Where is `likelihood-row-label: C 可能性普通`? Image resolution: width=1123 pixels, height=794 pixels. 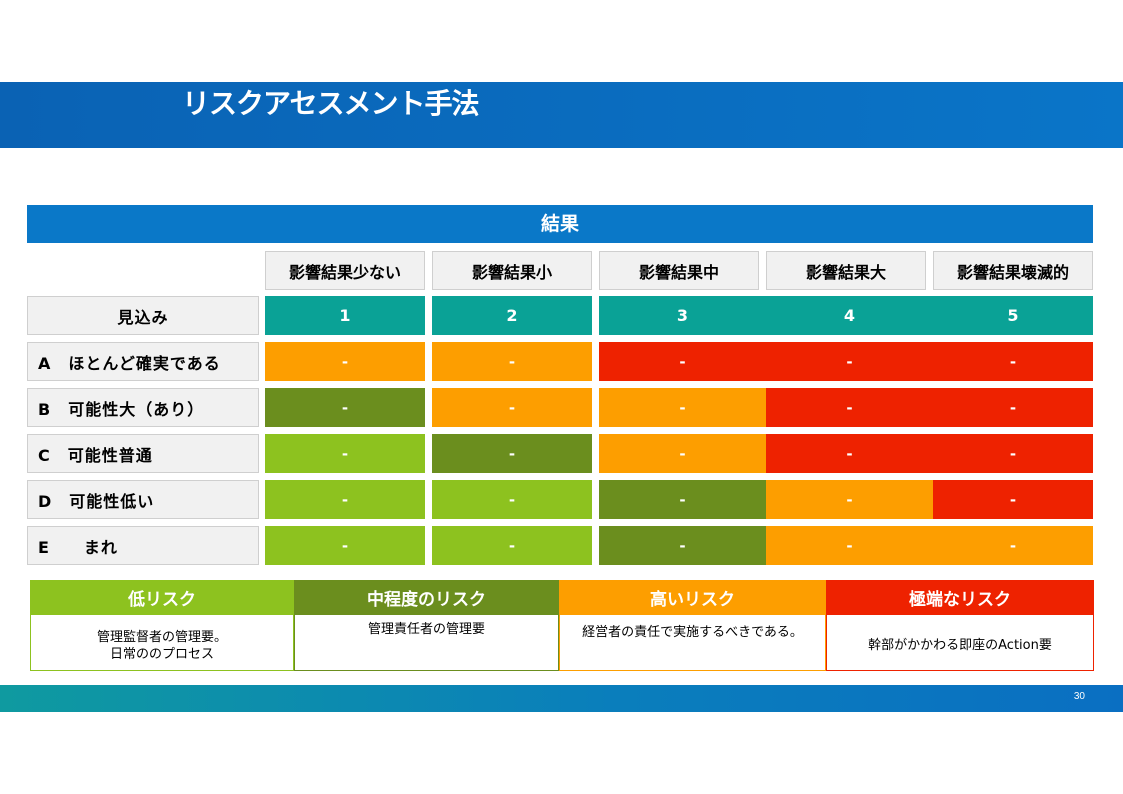
likelihood-row-label: C 可能性普通 is located at coordinates (143, 453).